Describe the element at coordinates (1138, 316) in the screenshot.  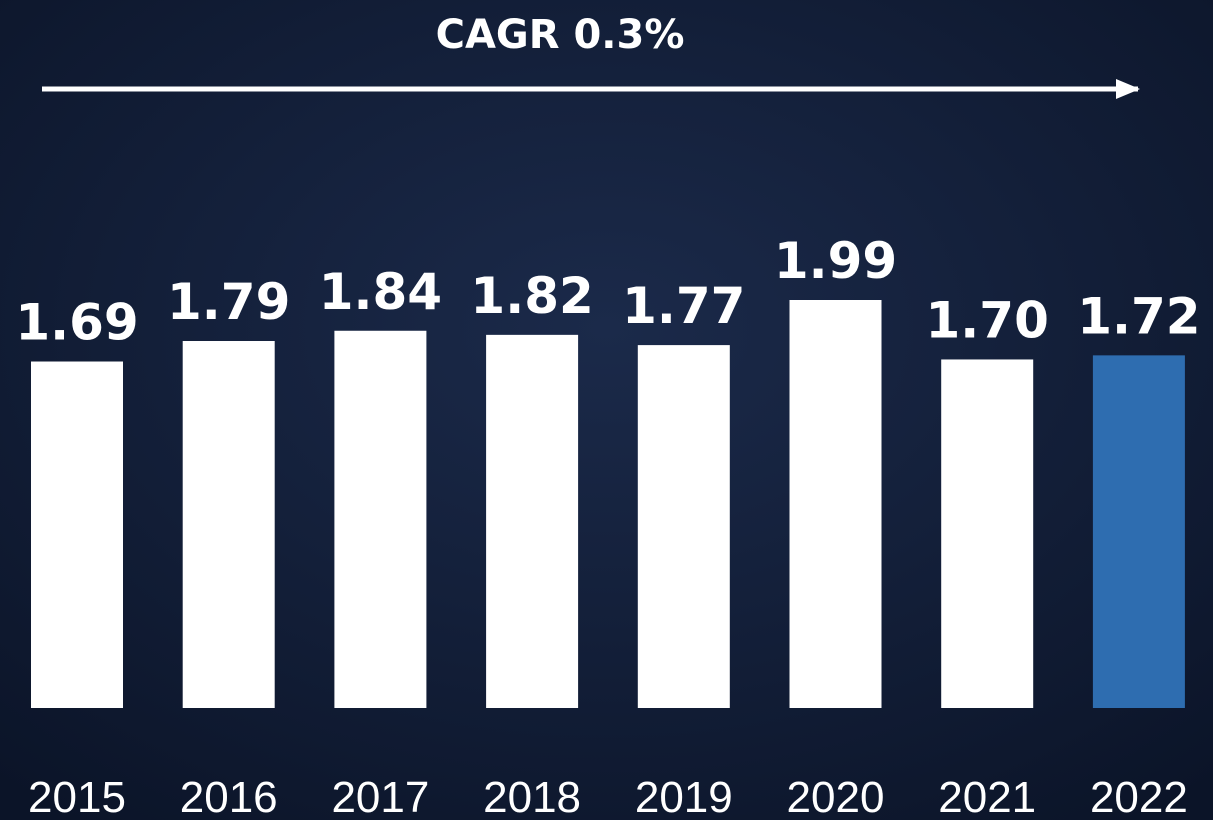
I see `value-label: 1.72` at that location.